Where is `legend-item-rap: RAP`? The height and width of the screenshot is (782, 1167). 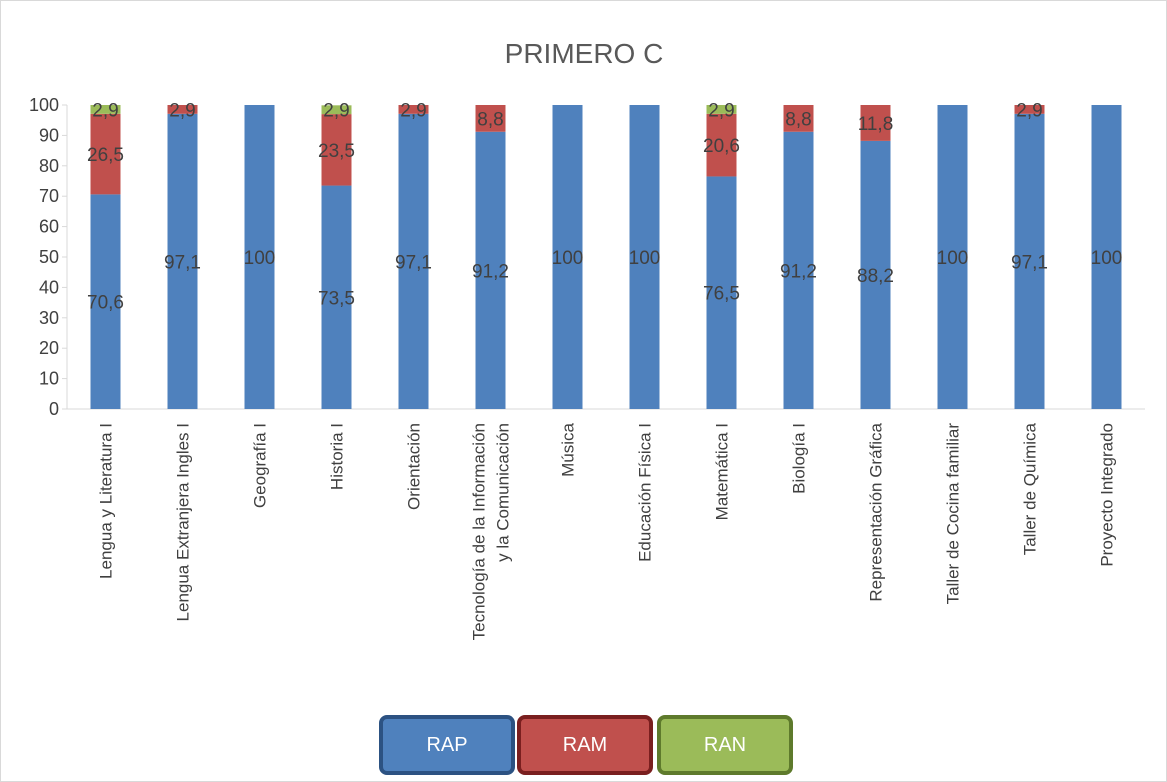 legend-item-rap: RAP is located at coordinates (447, 745).